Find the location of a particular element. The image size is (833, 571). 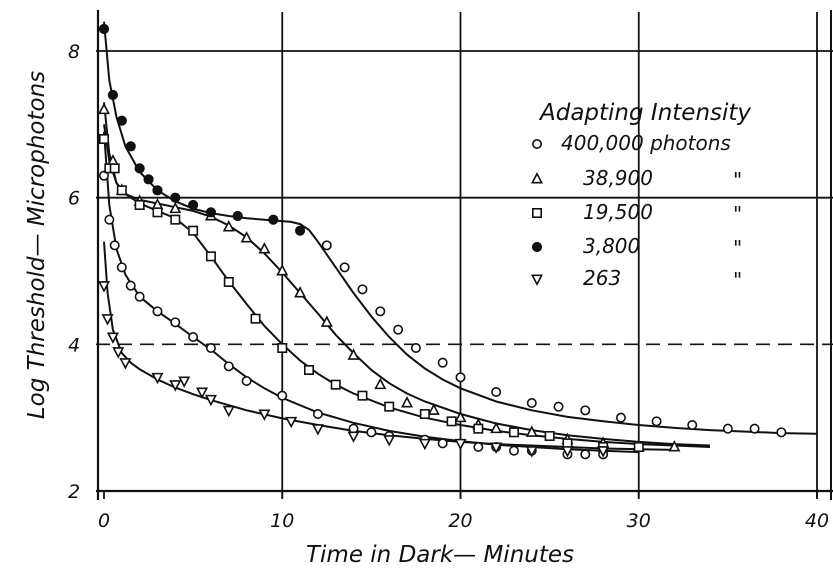

legend-label-1: 400,000 photons is located at coordinates (646, 143).